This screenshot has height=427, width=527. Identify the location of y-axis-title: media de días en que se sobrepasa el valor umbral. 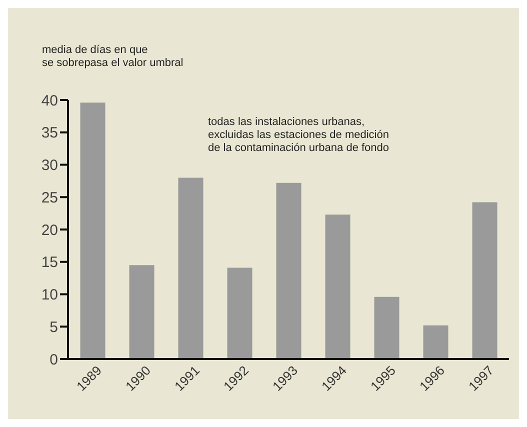
(113, 57).